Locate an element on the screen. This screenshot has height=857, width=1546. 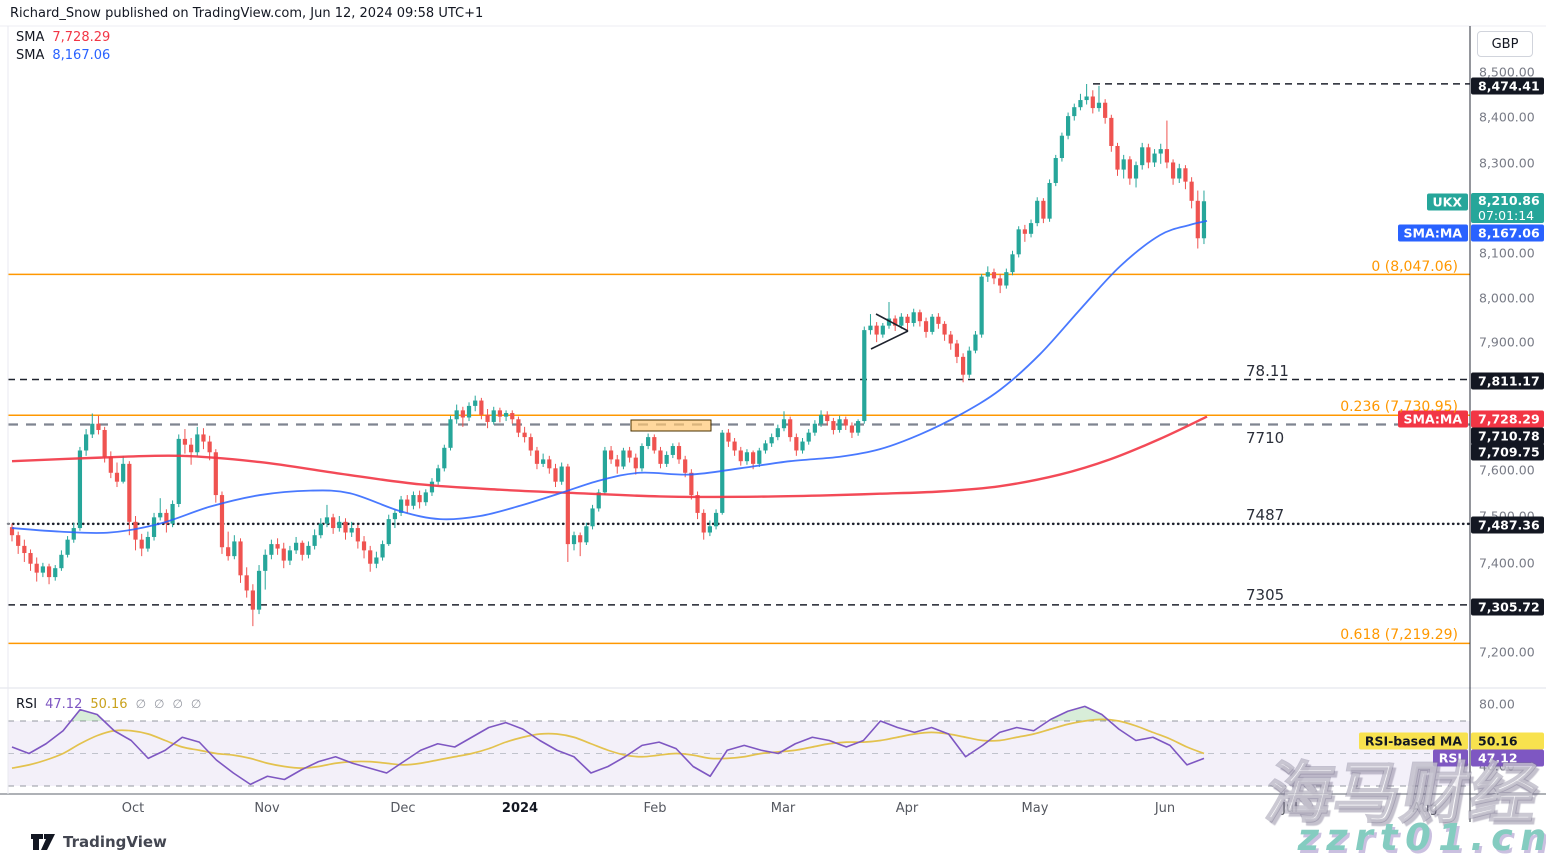
axis-tick-label: 8,300.00 is located at coordinates (1507, 163).